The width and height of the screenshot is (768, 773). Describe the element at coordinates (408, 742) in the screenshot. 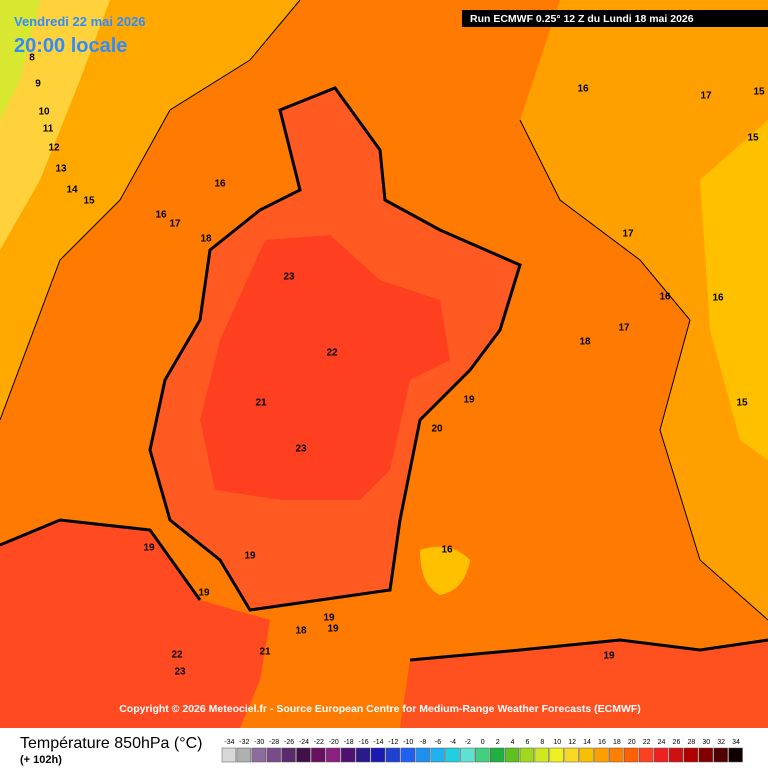

I see `scale-label: -10` at that location.